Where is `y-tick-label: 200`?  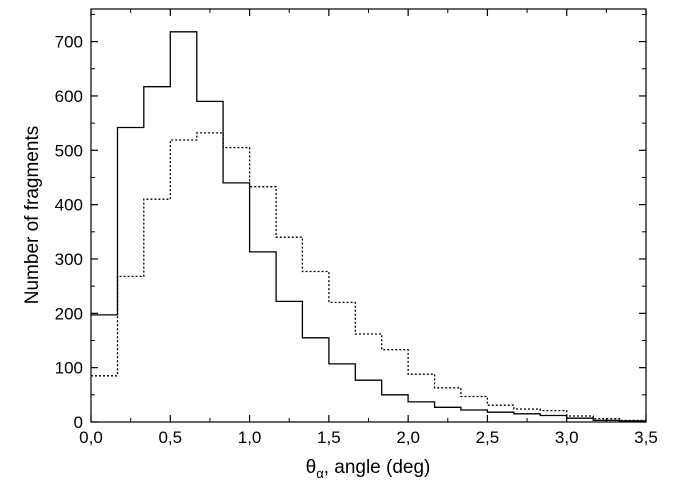 y-tick-label: 200 is located at coordinates (69, 313).